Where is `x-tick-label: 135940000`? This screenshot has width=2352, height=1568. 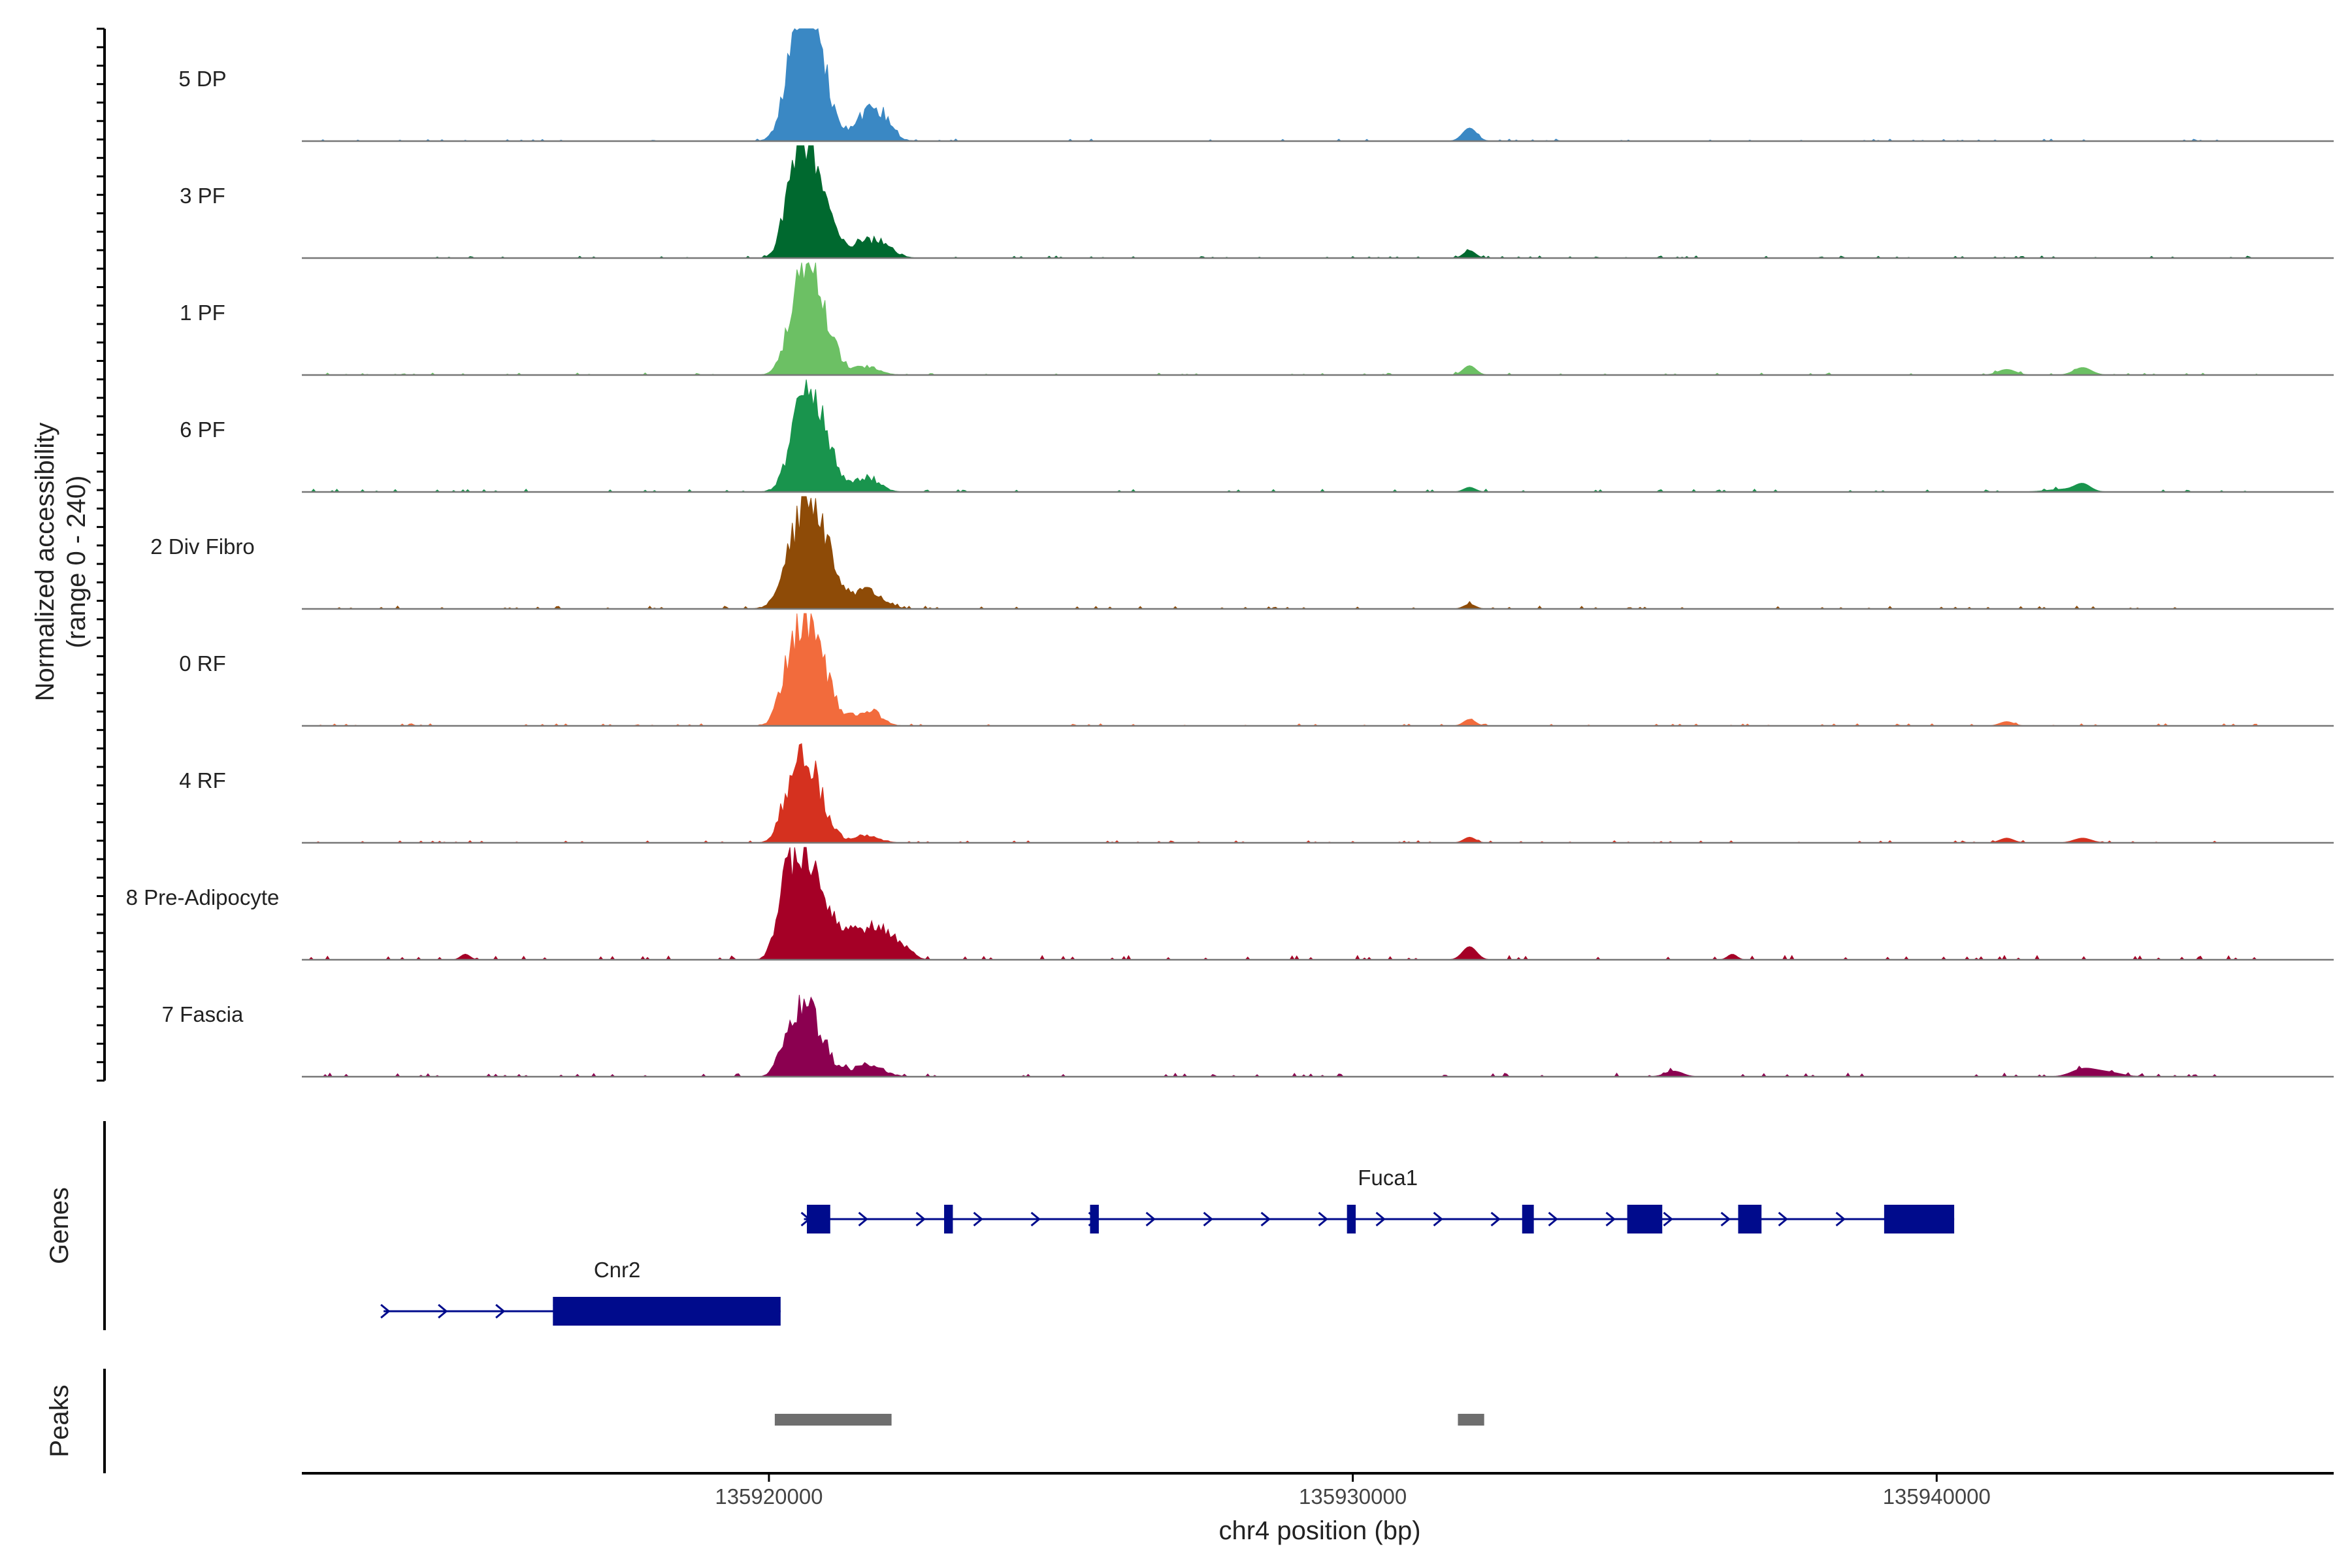
x-tick-label: 135940000 is located at coordinates (1937, 1496).